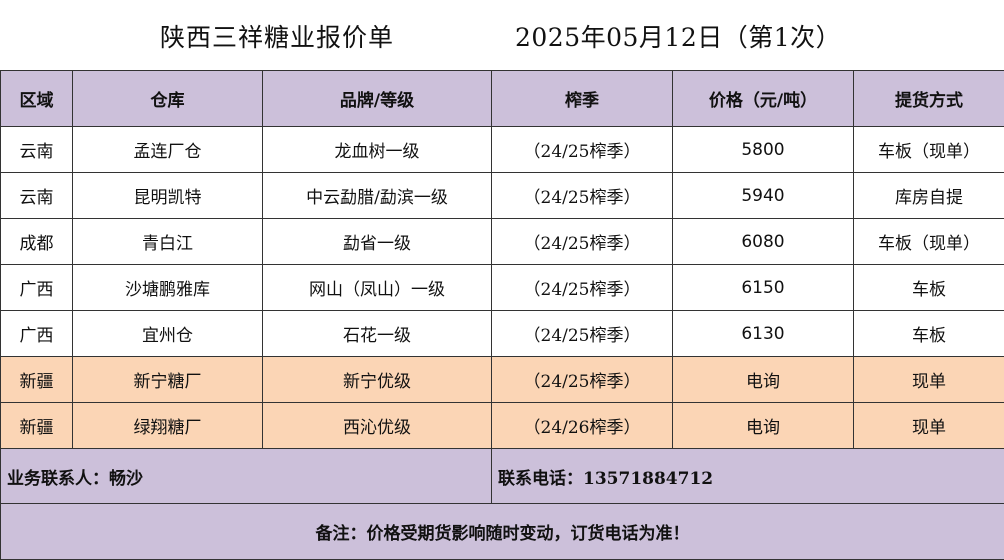  Describe the element at coordinates (763, 288) in the screenshot. I see `cell-price: 6150` at that location.